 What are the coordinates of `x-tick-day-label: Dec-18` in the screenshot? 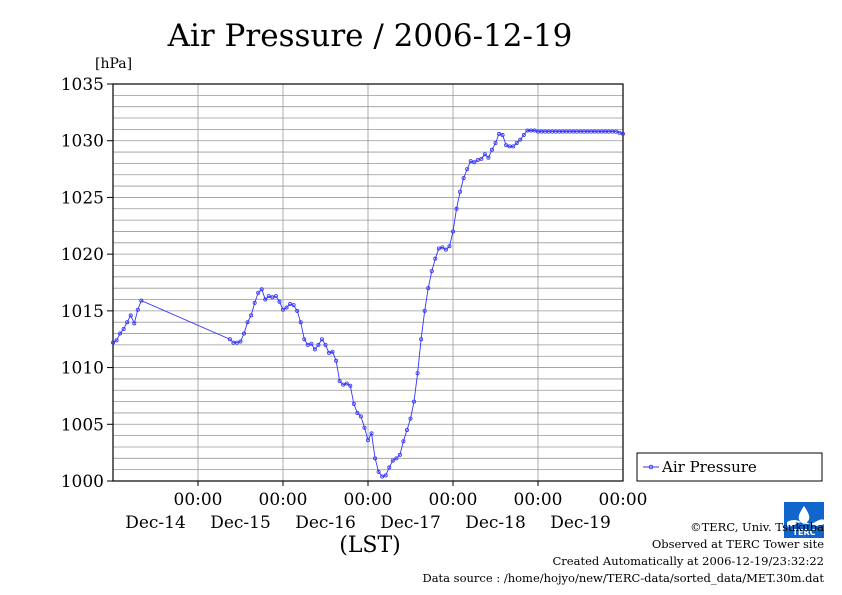 It's located at (495, 523).